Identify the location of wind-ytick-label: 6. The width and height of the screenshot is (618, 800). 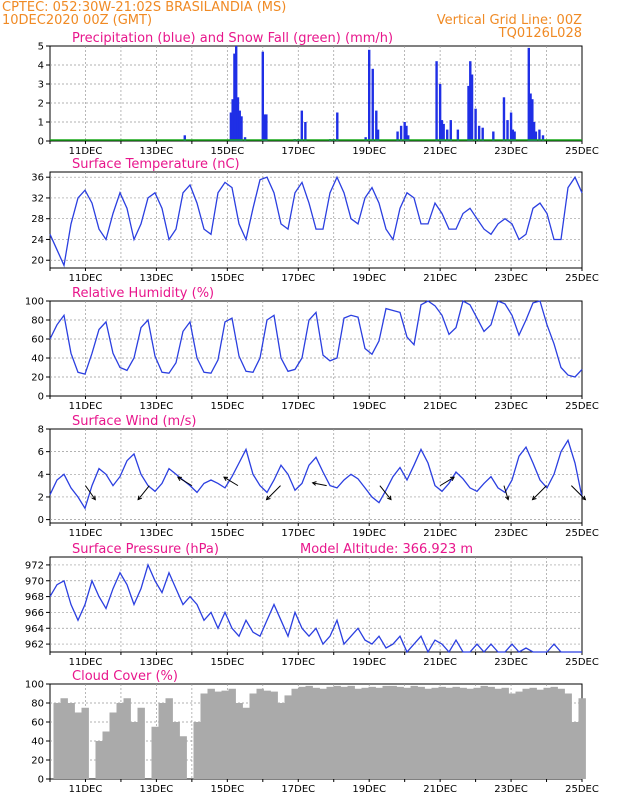
(41, 452).